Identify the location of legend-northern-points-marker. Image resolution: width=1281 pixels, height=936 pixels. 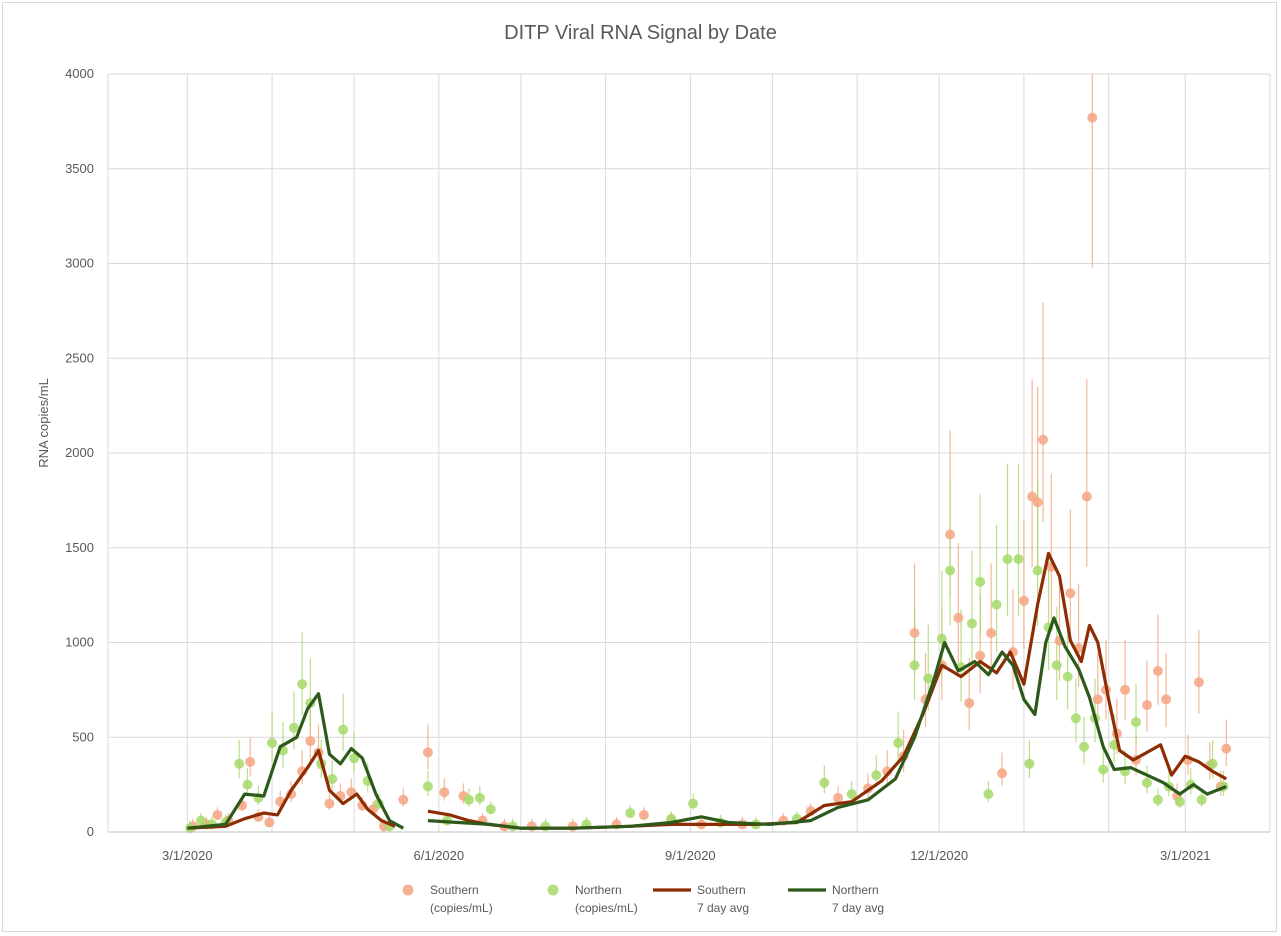
(553, 890).